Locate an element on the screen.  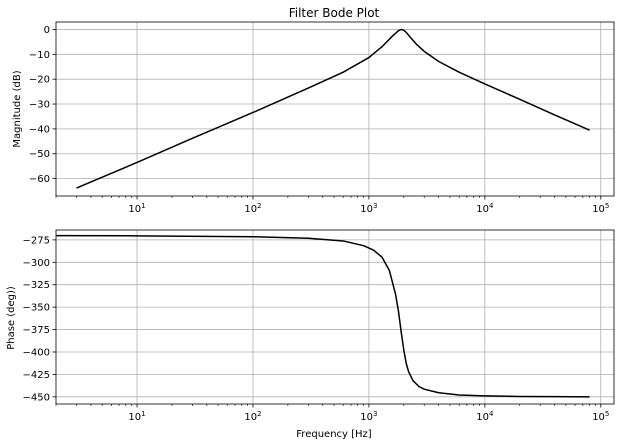
phase-y-tick-label: −350 is located at coordinates (36, 308).